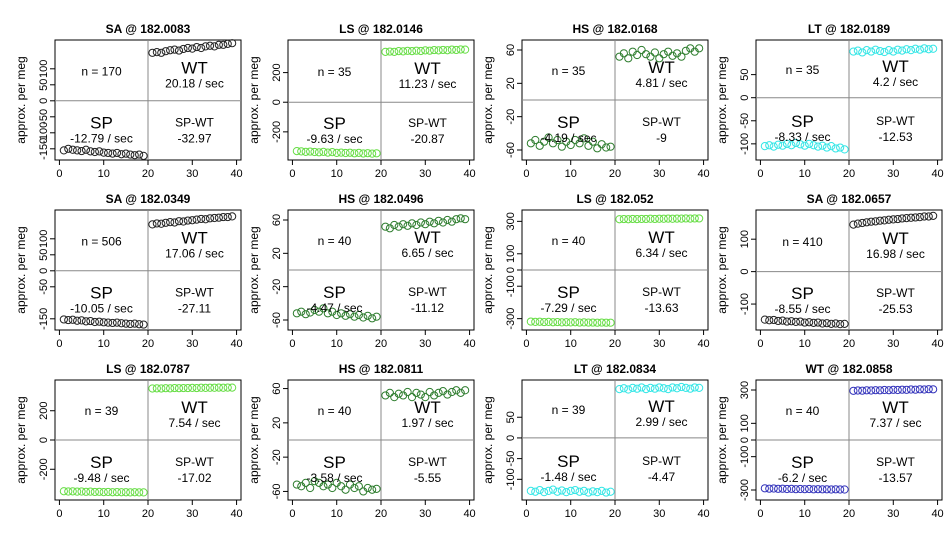 The height and width of the screenshot is (550, 950). Describe the element at coordinates (44, 255) in the screenshot. I see `y-tick-label: 50` at that location.